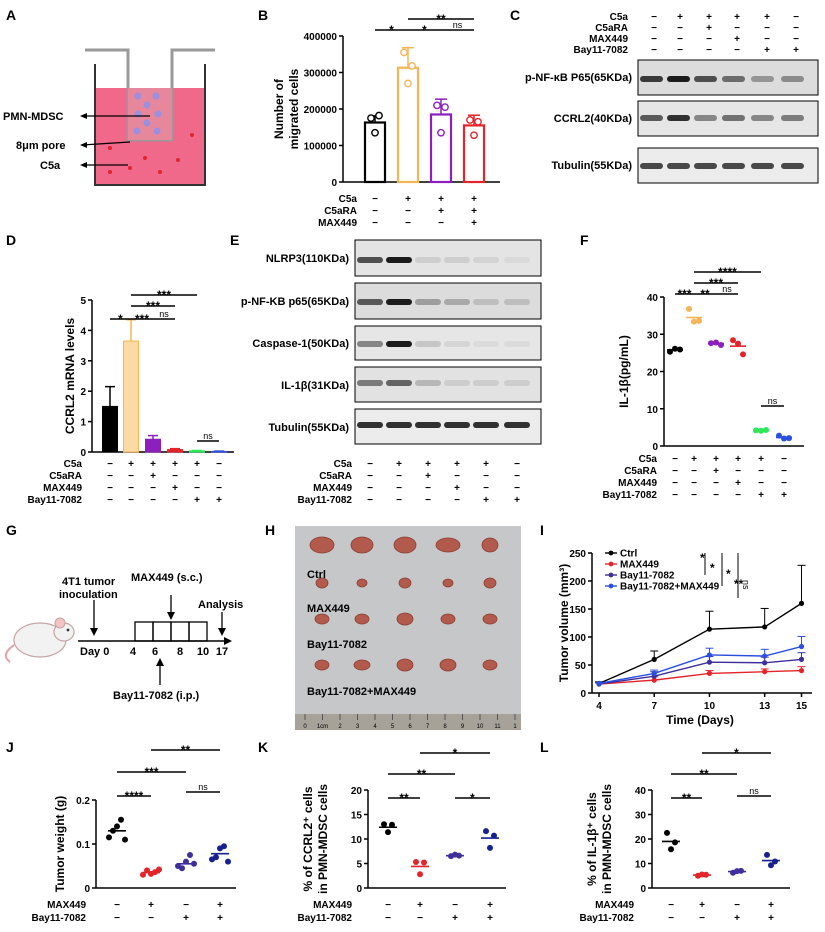  Describe the element at coordinates (300, 344) in the screenshot. I see `blot-label-caspase1: Caspase-1(50KDa)` at that location.